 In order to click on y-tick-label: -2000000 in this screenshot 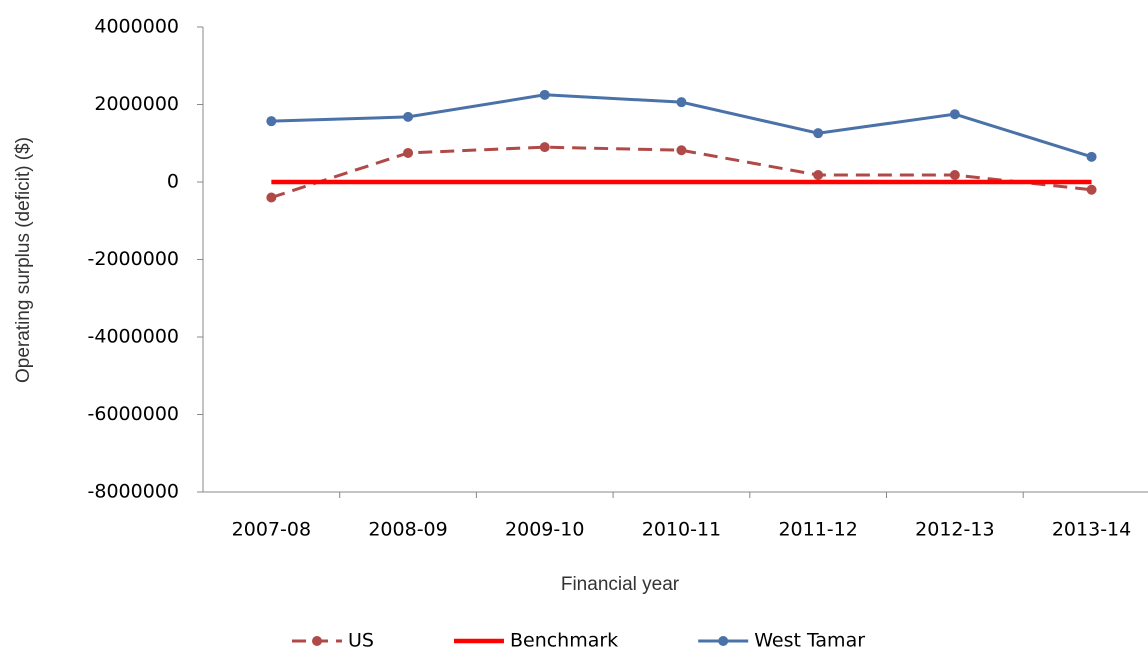, I will do `click(133, 259)`.